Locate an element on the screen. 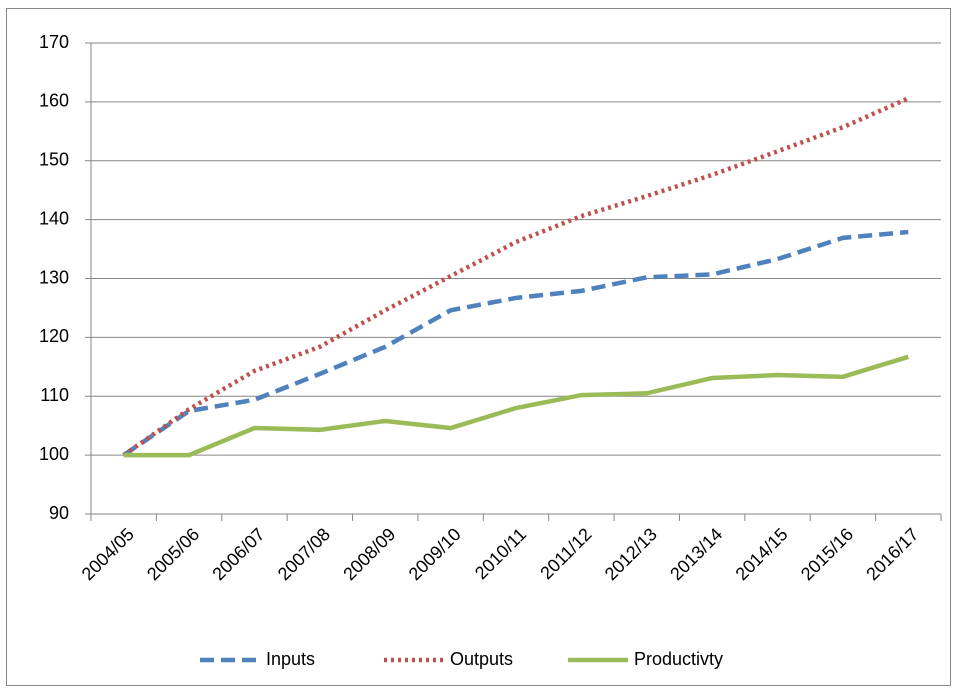 The image size is (957, 697). y-tick-label: 110 is located at coordinates (54, 395).